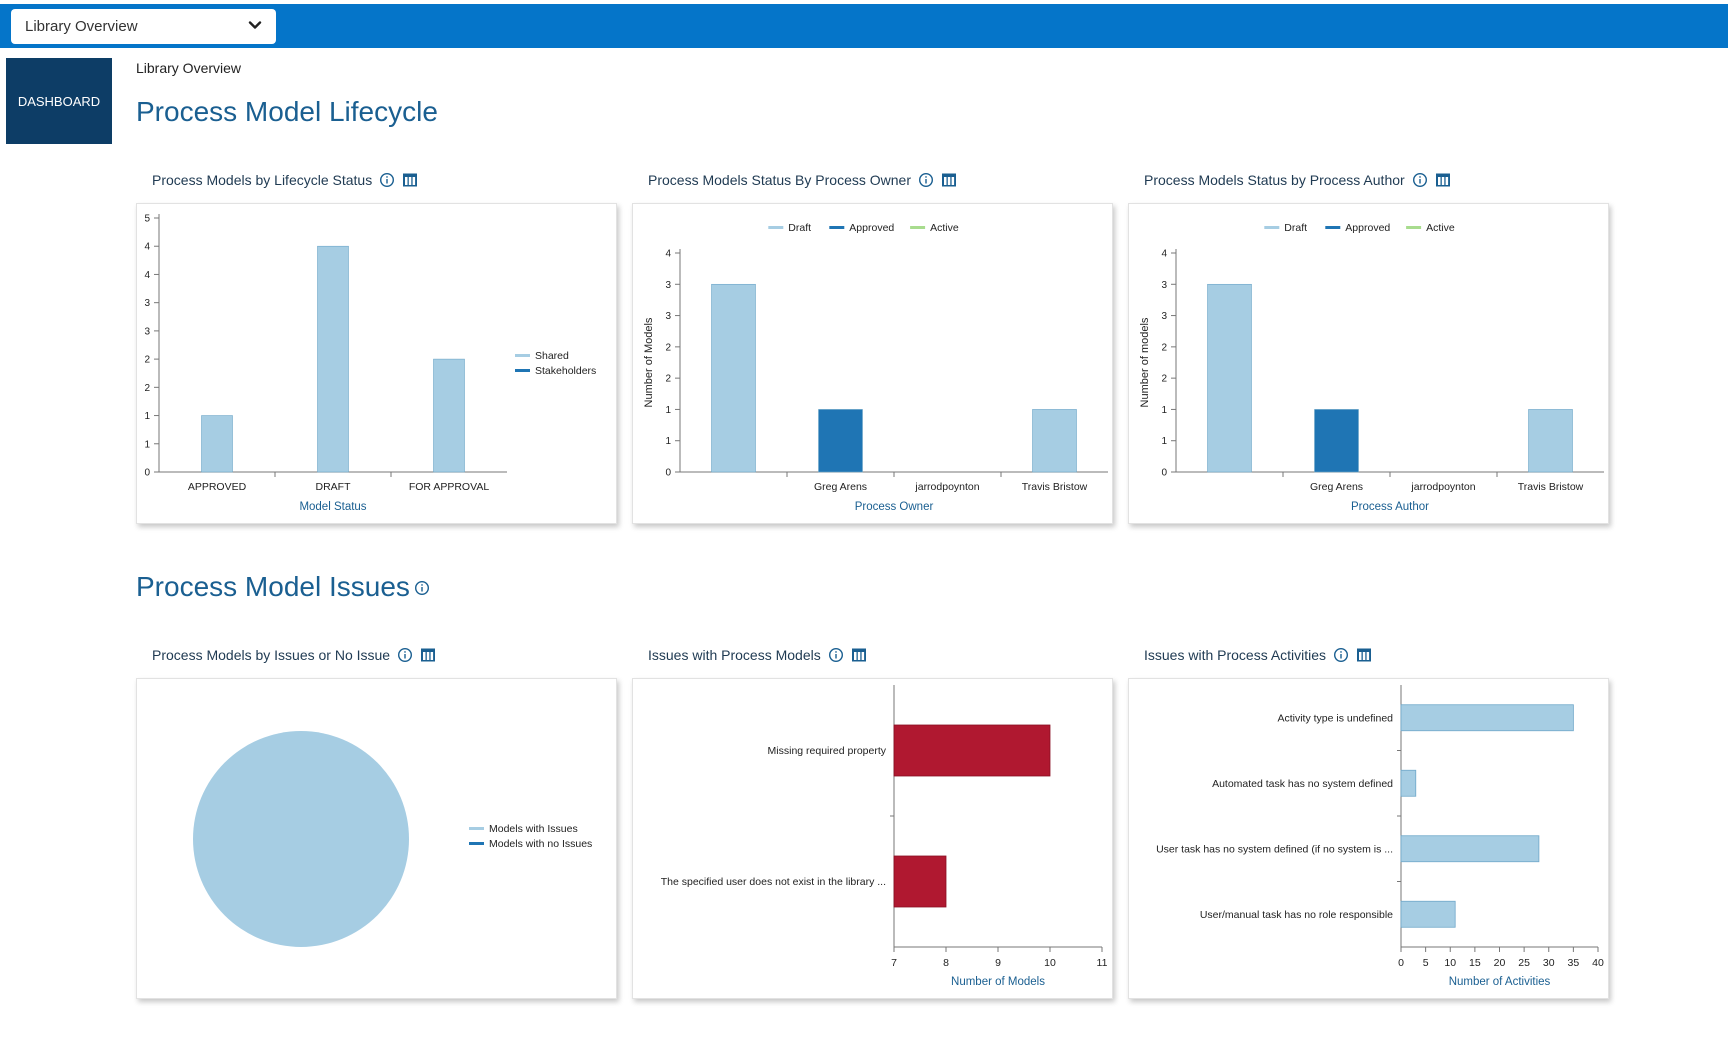 The width and height of the screenshot is (1728, 1046). What do you see at coordinates (946, 963) in the screenshot?
I see `x-tick-label: 8` at bounding box center [946, 963].